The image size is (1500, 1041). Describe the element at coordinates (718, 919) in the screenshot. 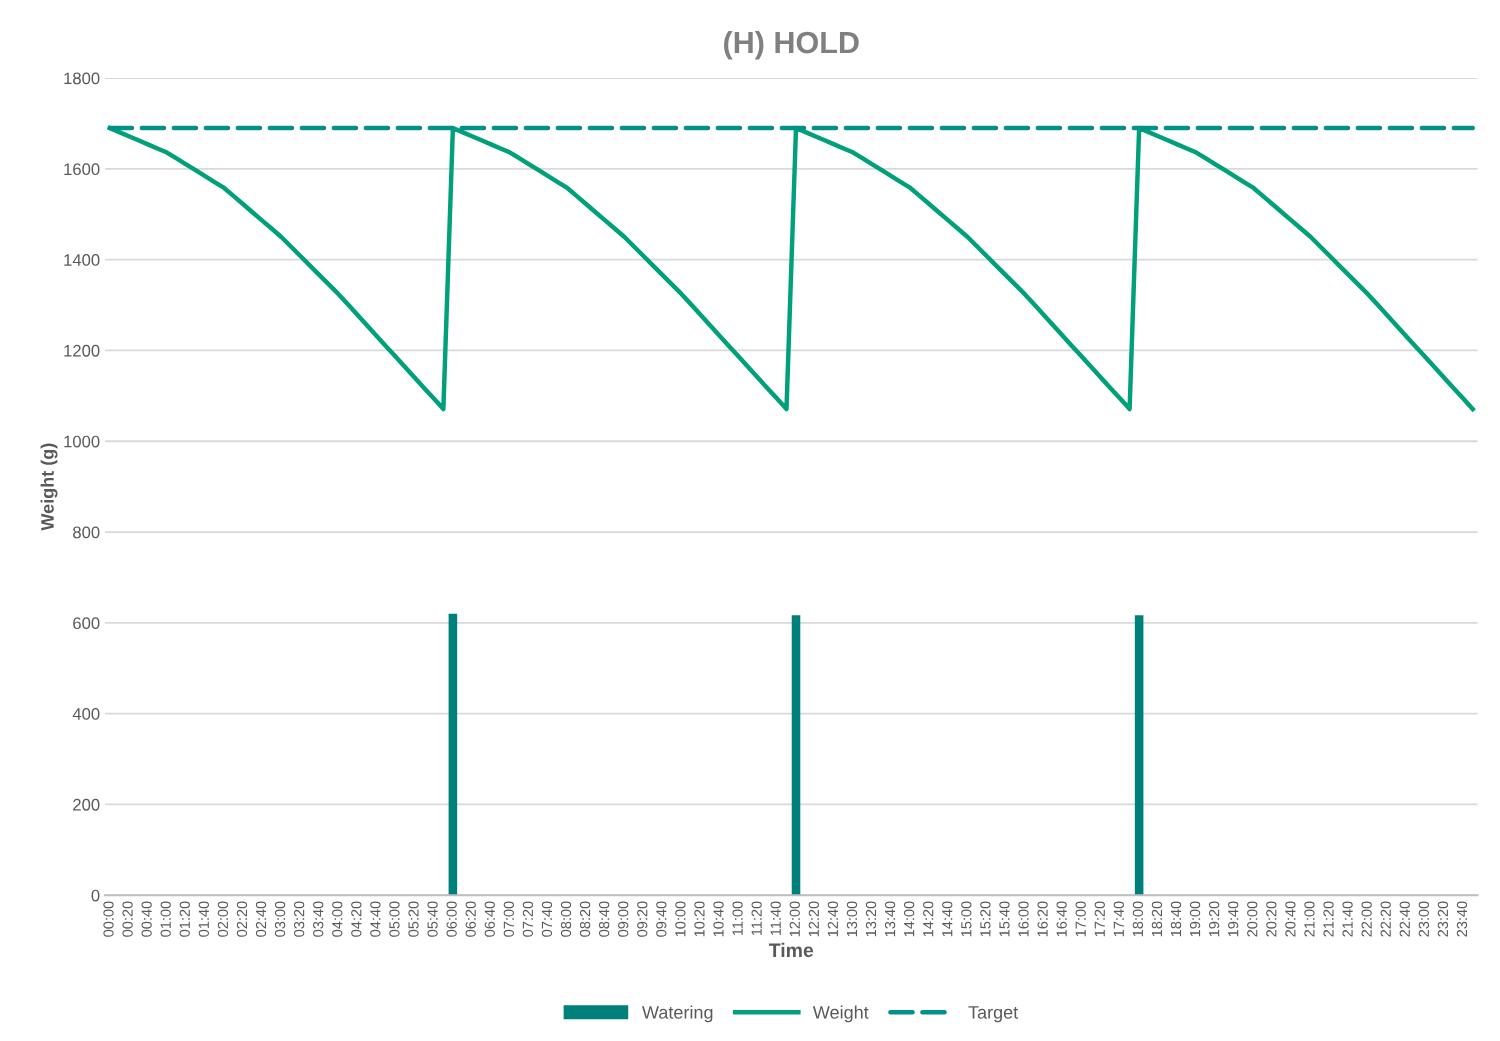

I see `x-tick-label: 10:40` at that location.